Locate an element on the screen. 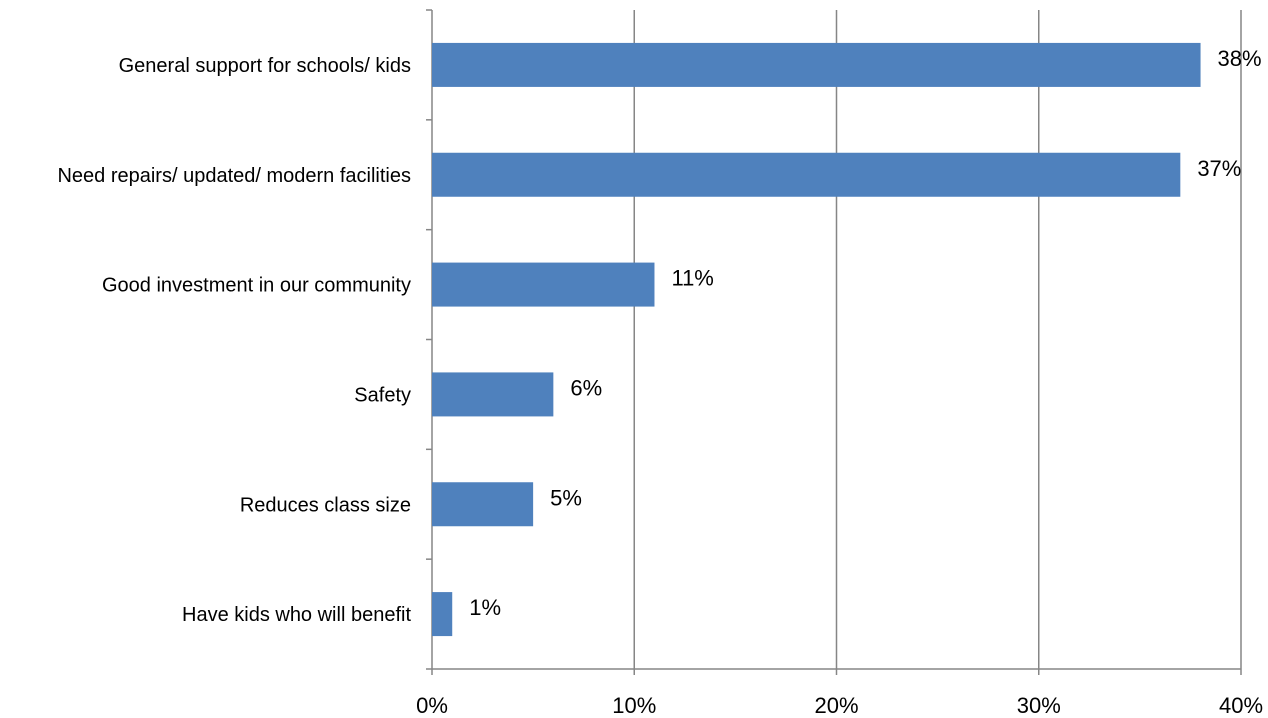  category-label: Safety is located at coordinates (382, 395).